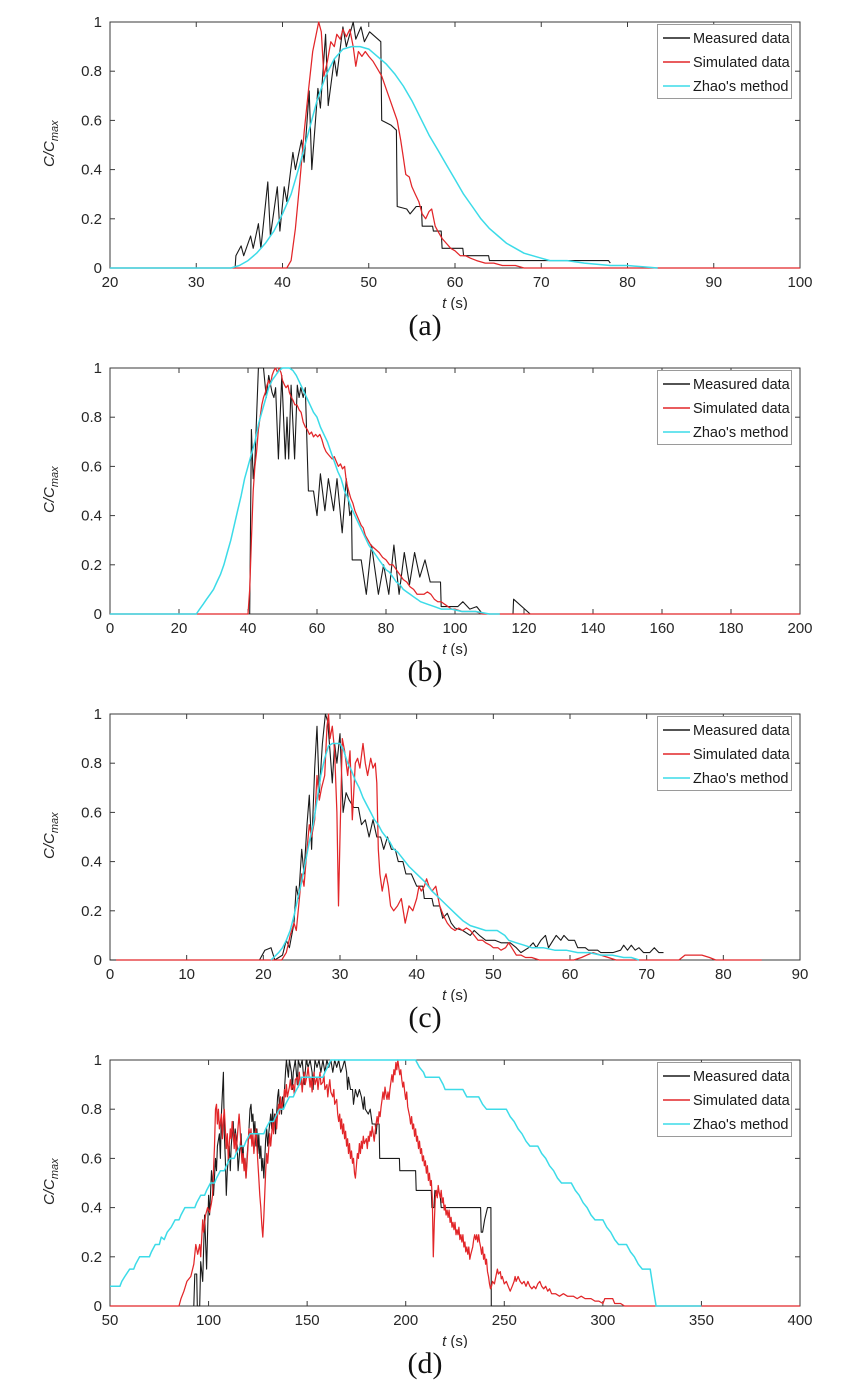  What do you see at coordinates (425, 671) in the screenshot?
I see `caption-b: (b)` at bounding box center [425, 671].